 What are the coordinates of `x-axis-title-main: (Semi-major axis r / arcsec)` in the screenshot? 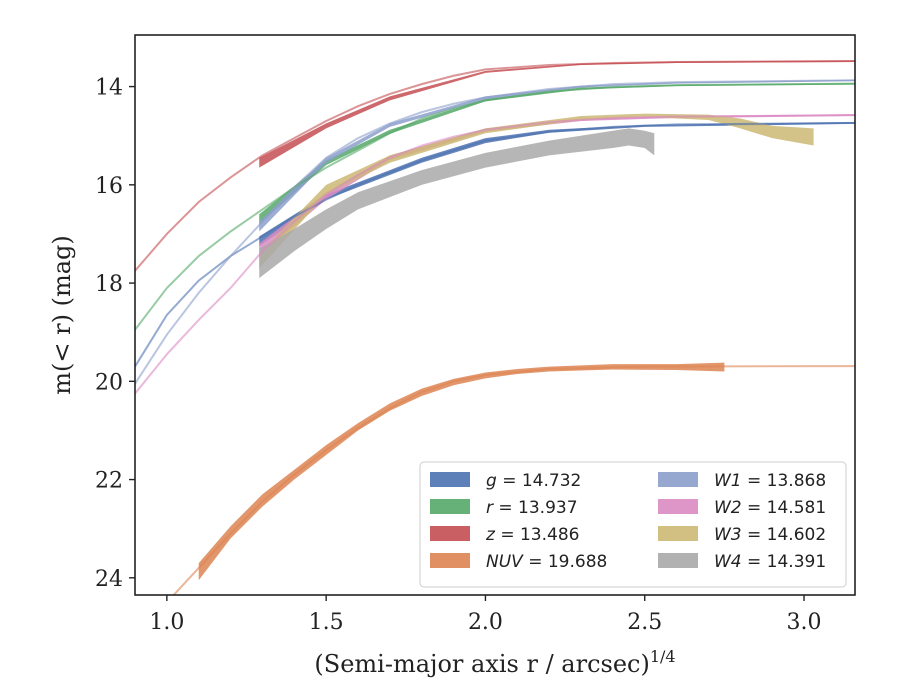 It's located at (481, 664).